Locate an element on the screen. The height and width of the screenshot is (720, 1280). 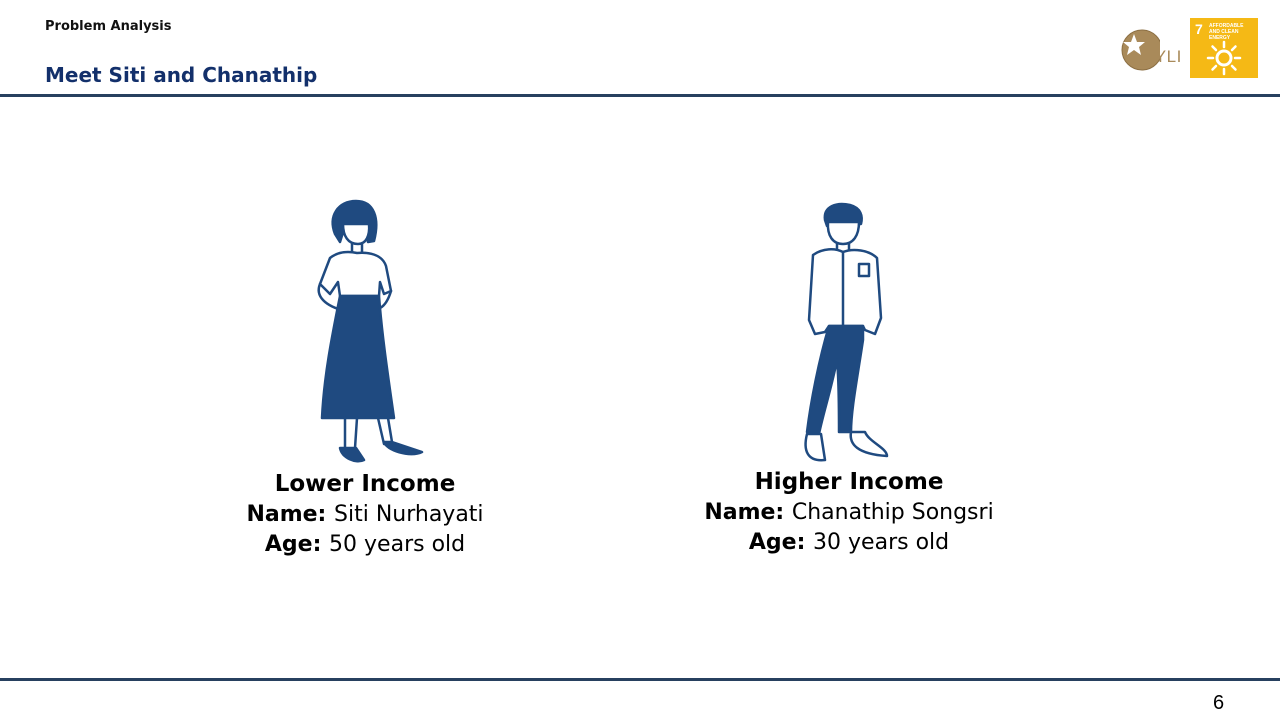
hyli-logo: HYLI is located at coordinates (1155, 50).